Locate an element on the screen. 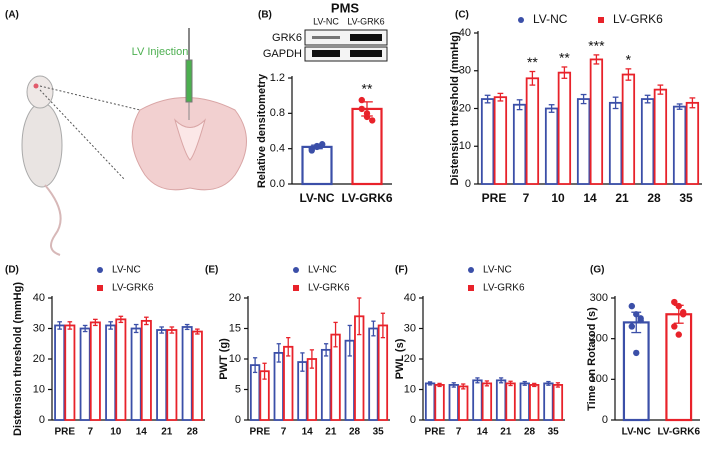 The image size is (709, 454). x-tick-label: LV-NC is located at coordinates (316, 198).